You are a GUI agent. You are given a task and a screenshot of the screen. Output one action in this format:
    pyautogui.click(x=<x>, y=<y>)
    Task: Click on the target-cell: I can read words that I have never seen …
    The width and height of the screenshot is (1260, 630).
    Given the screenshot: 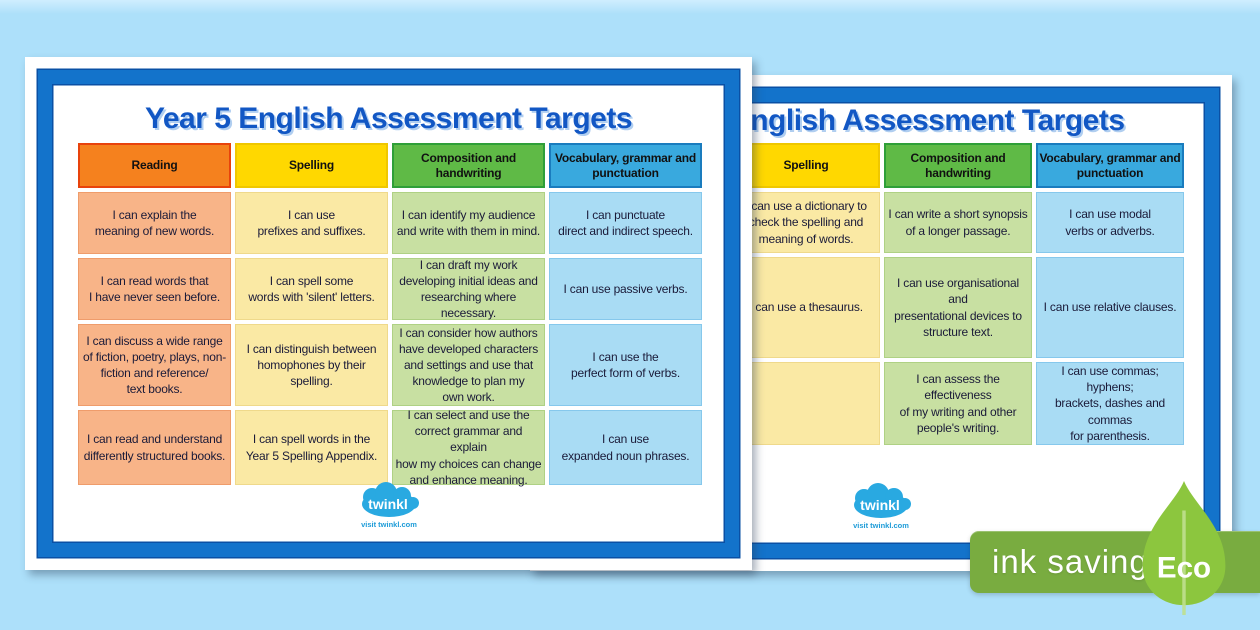 What is the action you would take?
    pyautogui.click(x=154, y=289)
    